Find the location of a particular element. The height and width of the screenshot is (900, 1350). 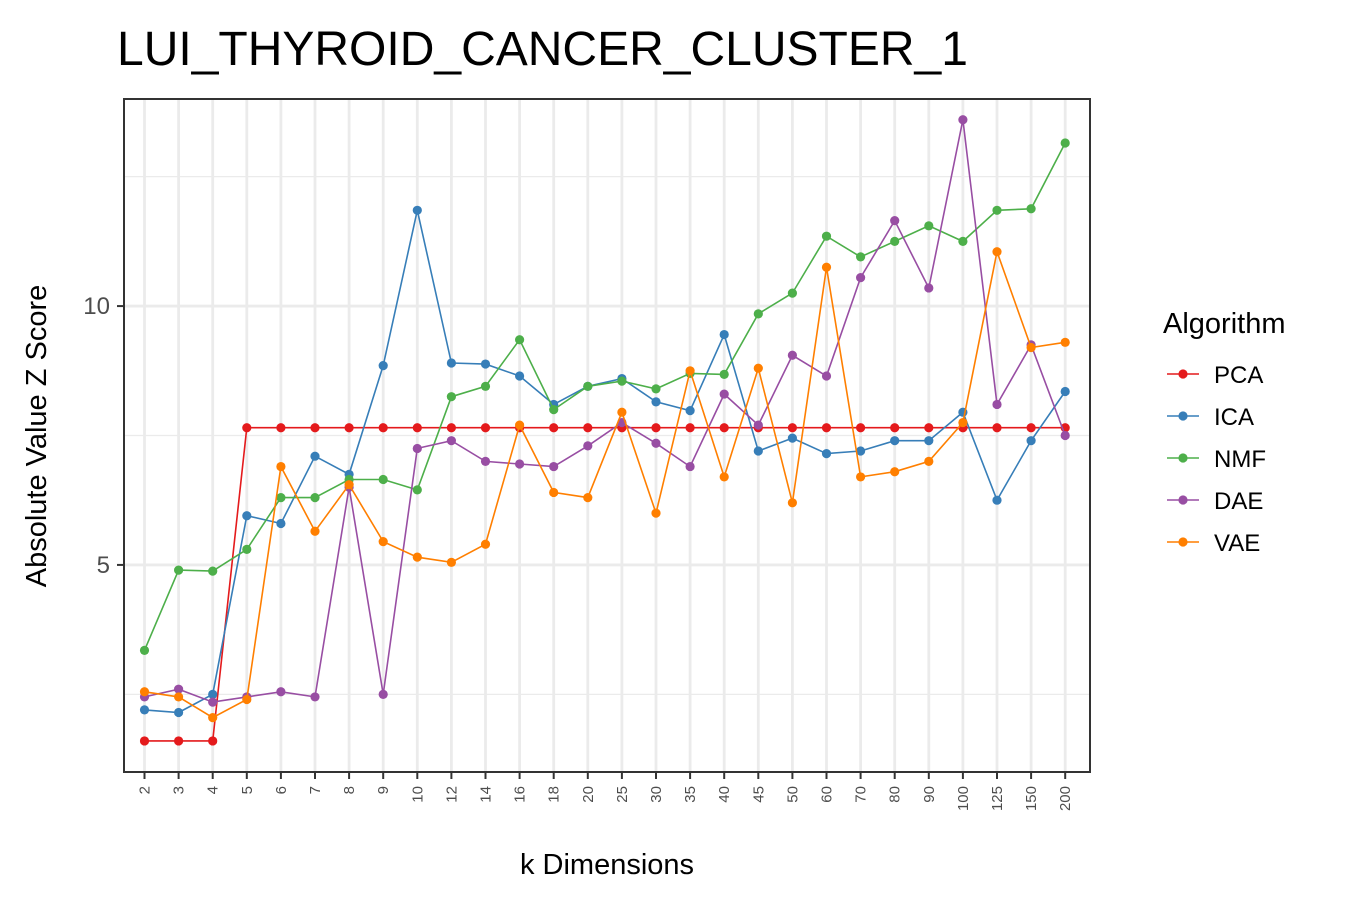

x-tick-label-12: 12 is located at coordinates (451, 794).